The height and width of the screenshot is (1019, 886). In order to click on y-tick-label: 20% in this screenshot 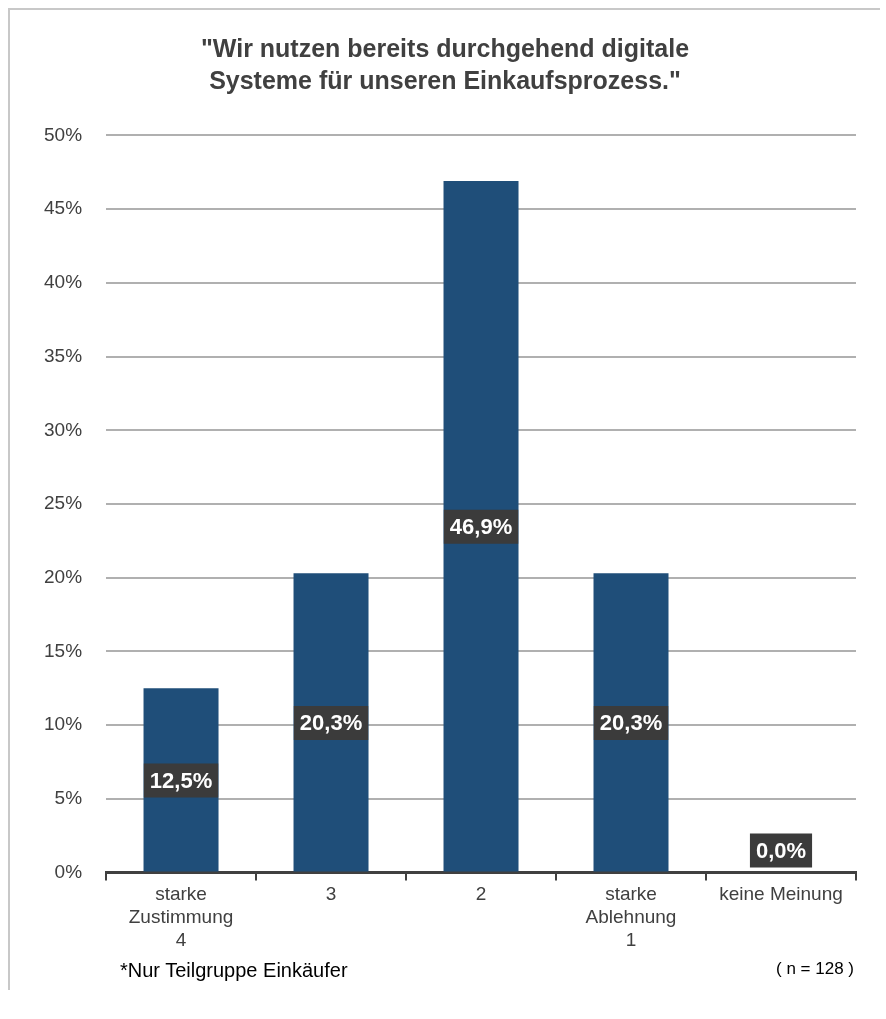, I will do `click(63, 576)`.